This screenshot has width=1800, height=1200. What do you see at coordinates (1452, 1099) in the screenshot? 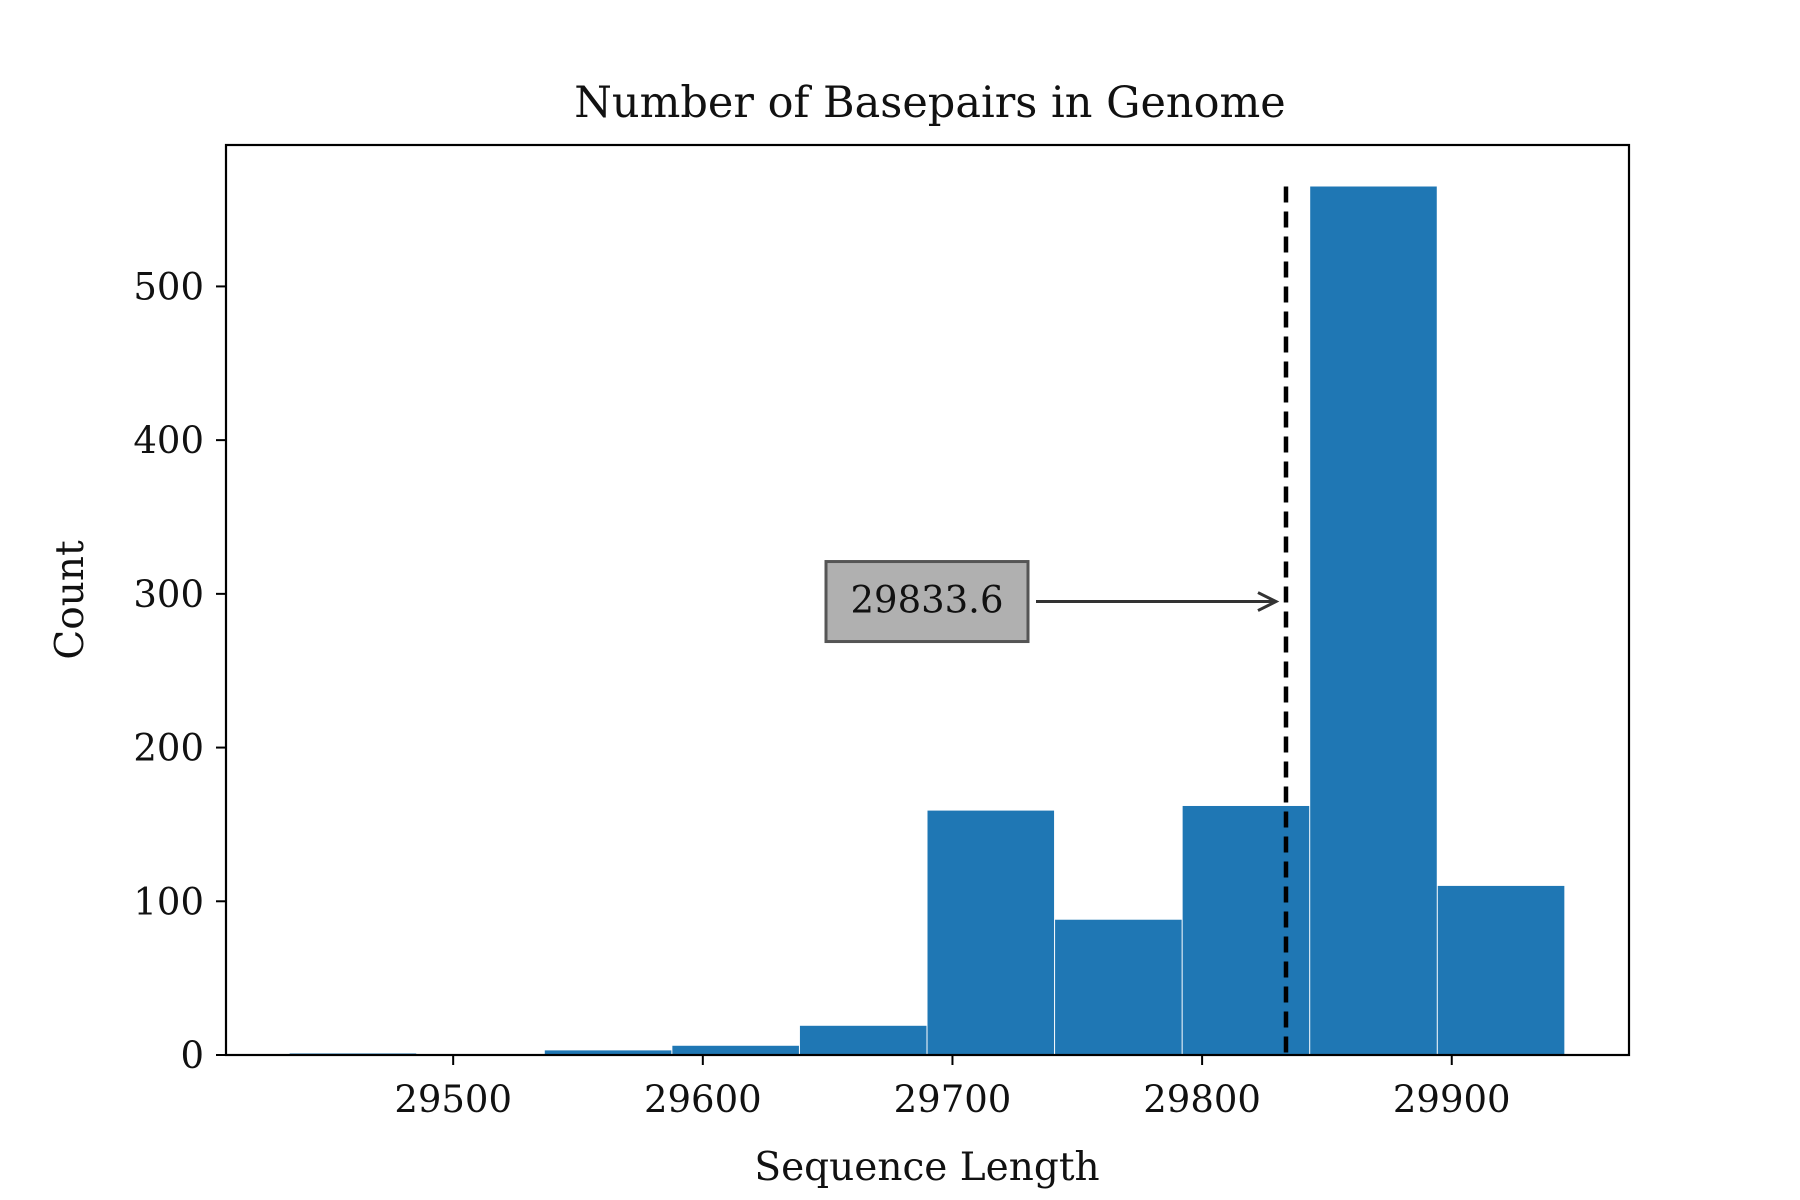
I see `x-tick-label: 29900` at bounding box center [1452, 1099].